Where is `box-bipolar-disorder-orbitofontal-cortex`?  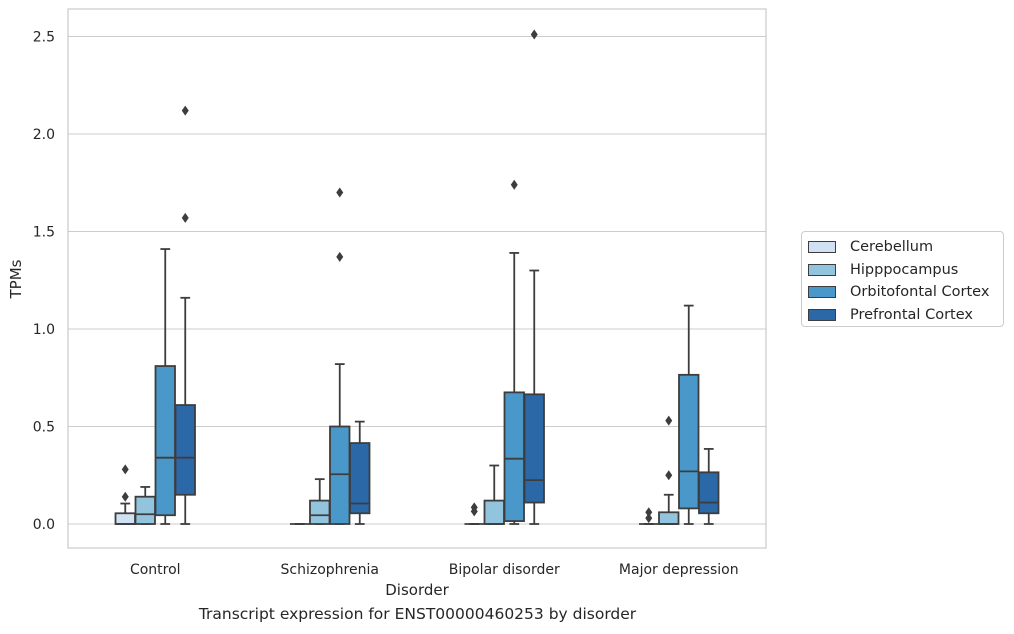
box-bipolar-disorder-orbitofontal-cortex is located at coordinates (514, 352).